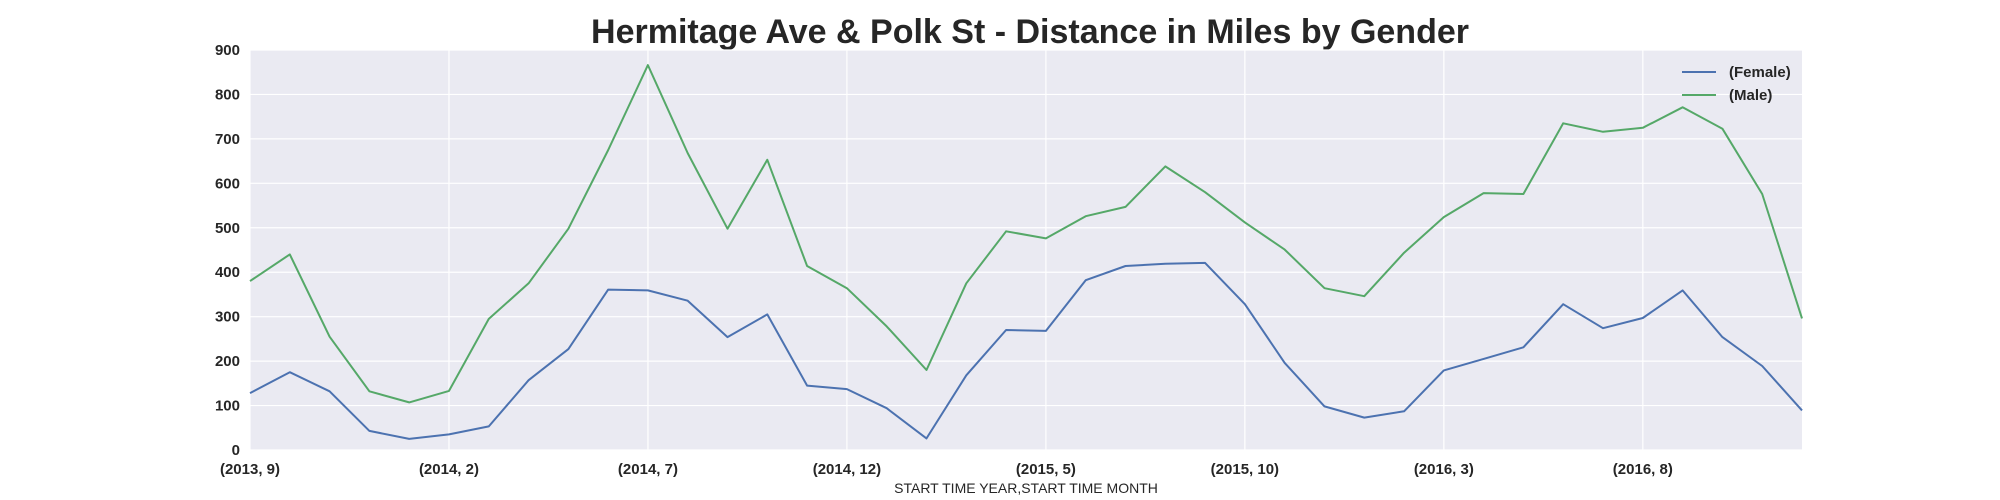 The width and height of the screenshot is (2000, 500). Describe the element at coordinates (1026, 488) in the screenshot. I see `x-axis-label: START TIME YEAR,START TIME MONTH` at that location.